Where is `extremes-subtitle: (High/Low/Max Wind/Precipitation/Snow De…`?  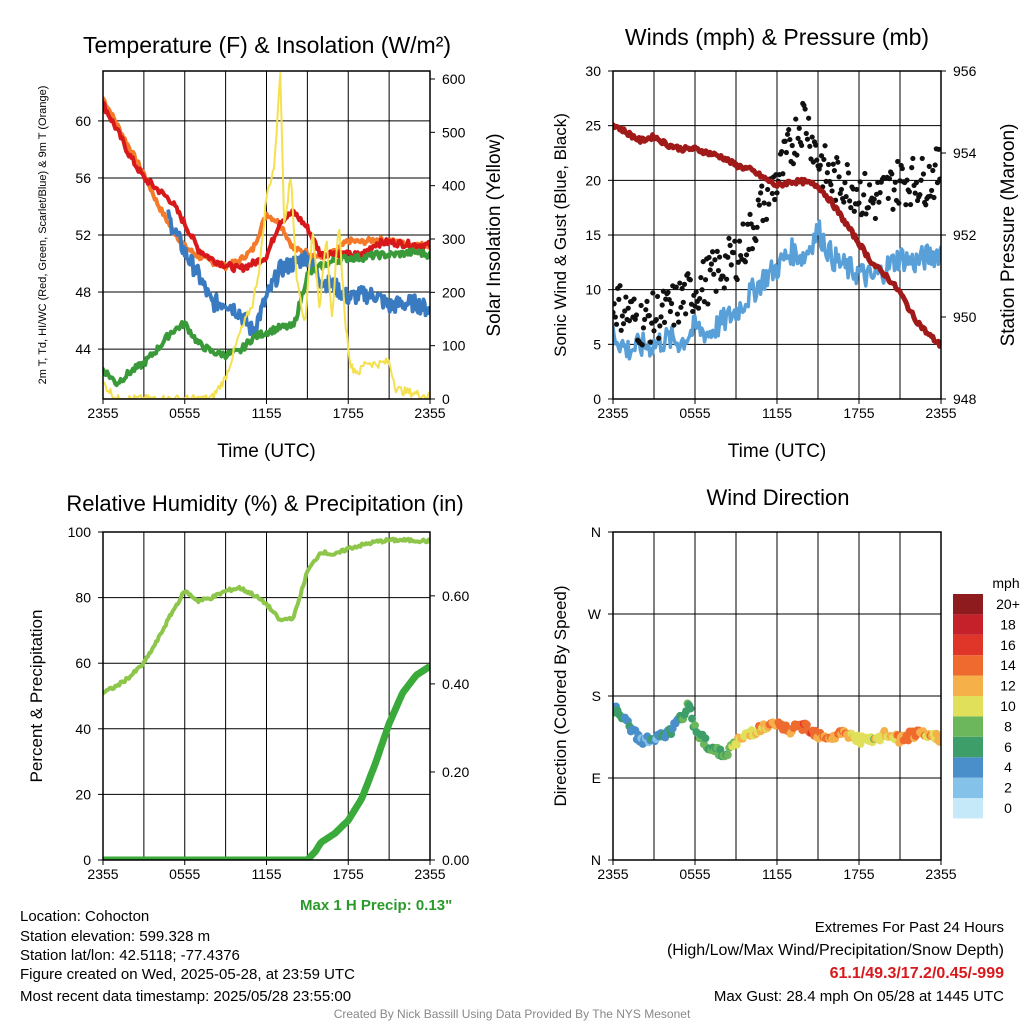
extremes-subtitle: (High/Low/Max Wind/Precipitation/Snow De… is located at coordinates (835, 950).